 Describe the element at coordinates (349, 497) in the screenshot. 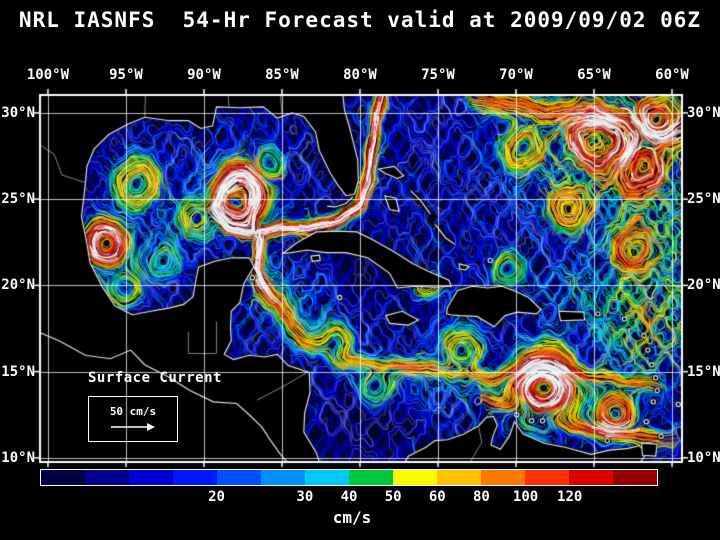

I see `colorbar-tick-label: 40` at that location.